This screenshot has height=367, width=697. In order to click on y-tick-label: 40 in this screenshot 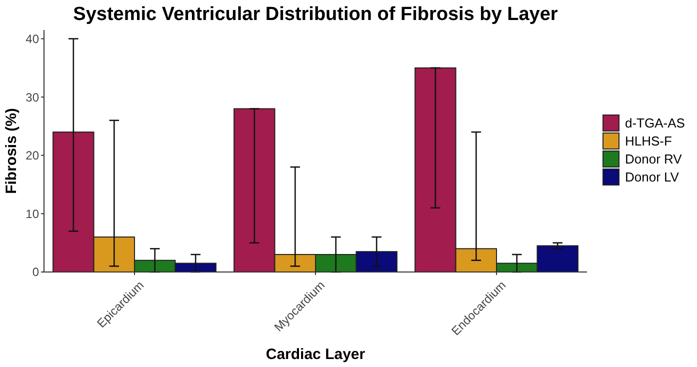, I will do `click(33, 39)`.